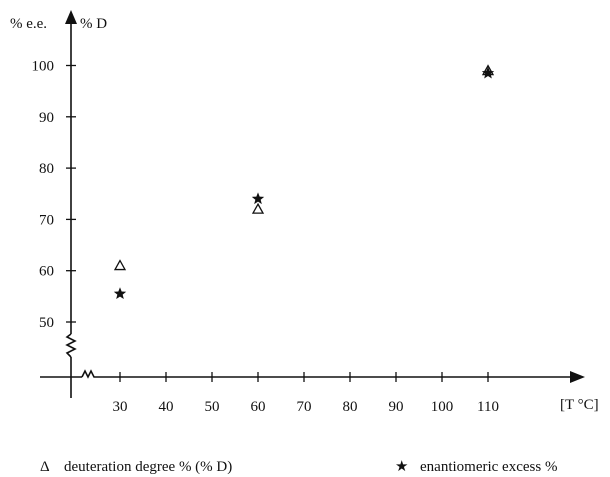 The height and width of the screenshot is (477, 610). What do you see at coordinates (396, 407) in the screenshot?
I see `x-tick-label: 90` at bounding box center [396, 407].